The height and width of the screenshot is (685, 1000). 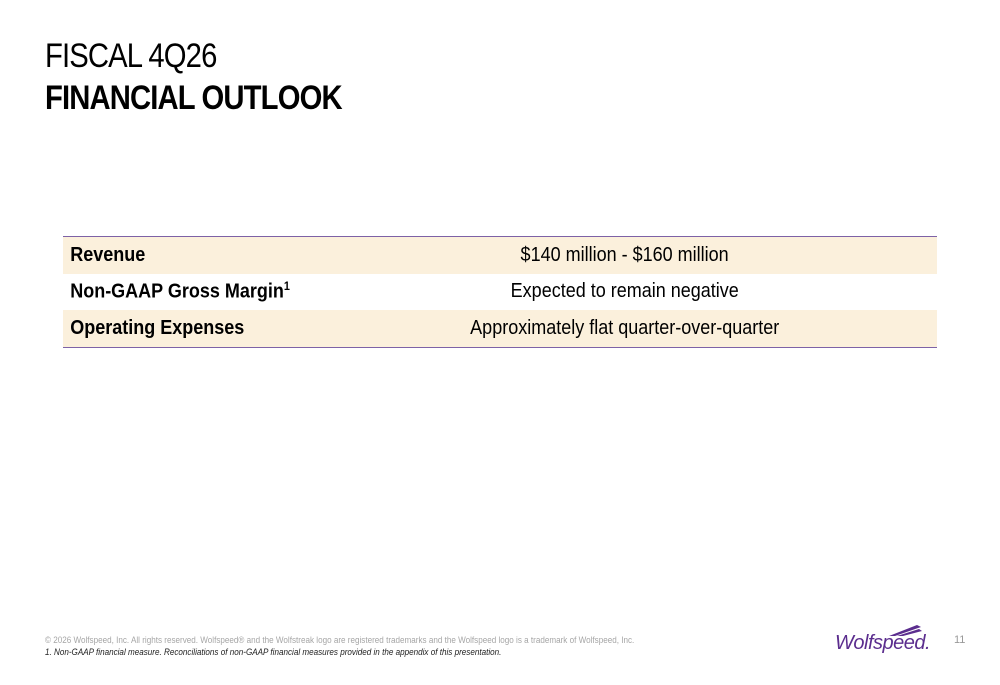 What do you see at coordinates (217, 78) in the screenshot?
I see `slide-title: FISCAL 4Q26 FINANCIAL OUTLOOK` at bounding box center [217, 78].